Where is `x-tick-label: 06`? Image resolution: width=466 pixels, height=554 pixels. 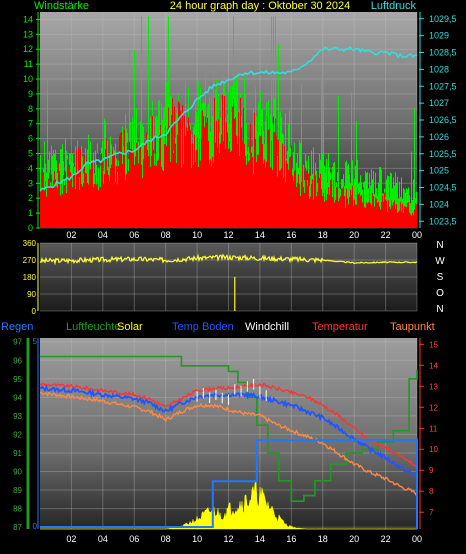 x-tick-label: 06 is located at coordinates (134, 539).